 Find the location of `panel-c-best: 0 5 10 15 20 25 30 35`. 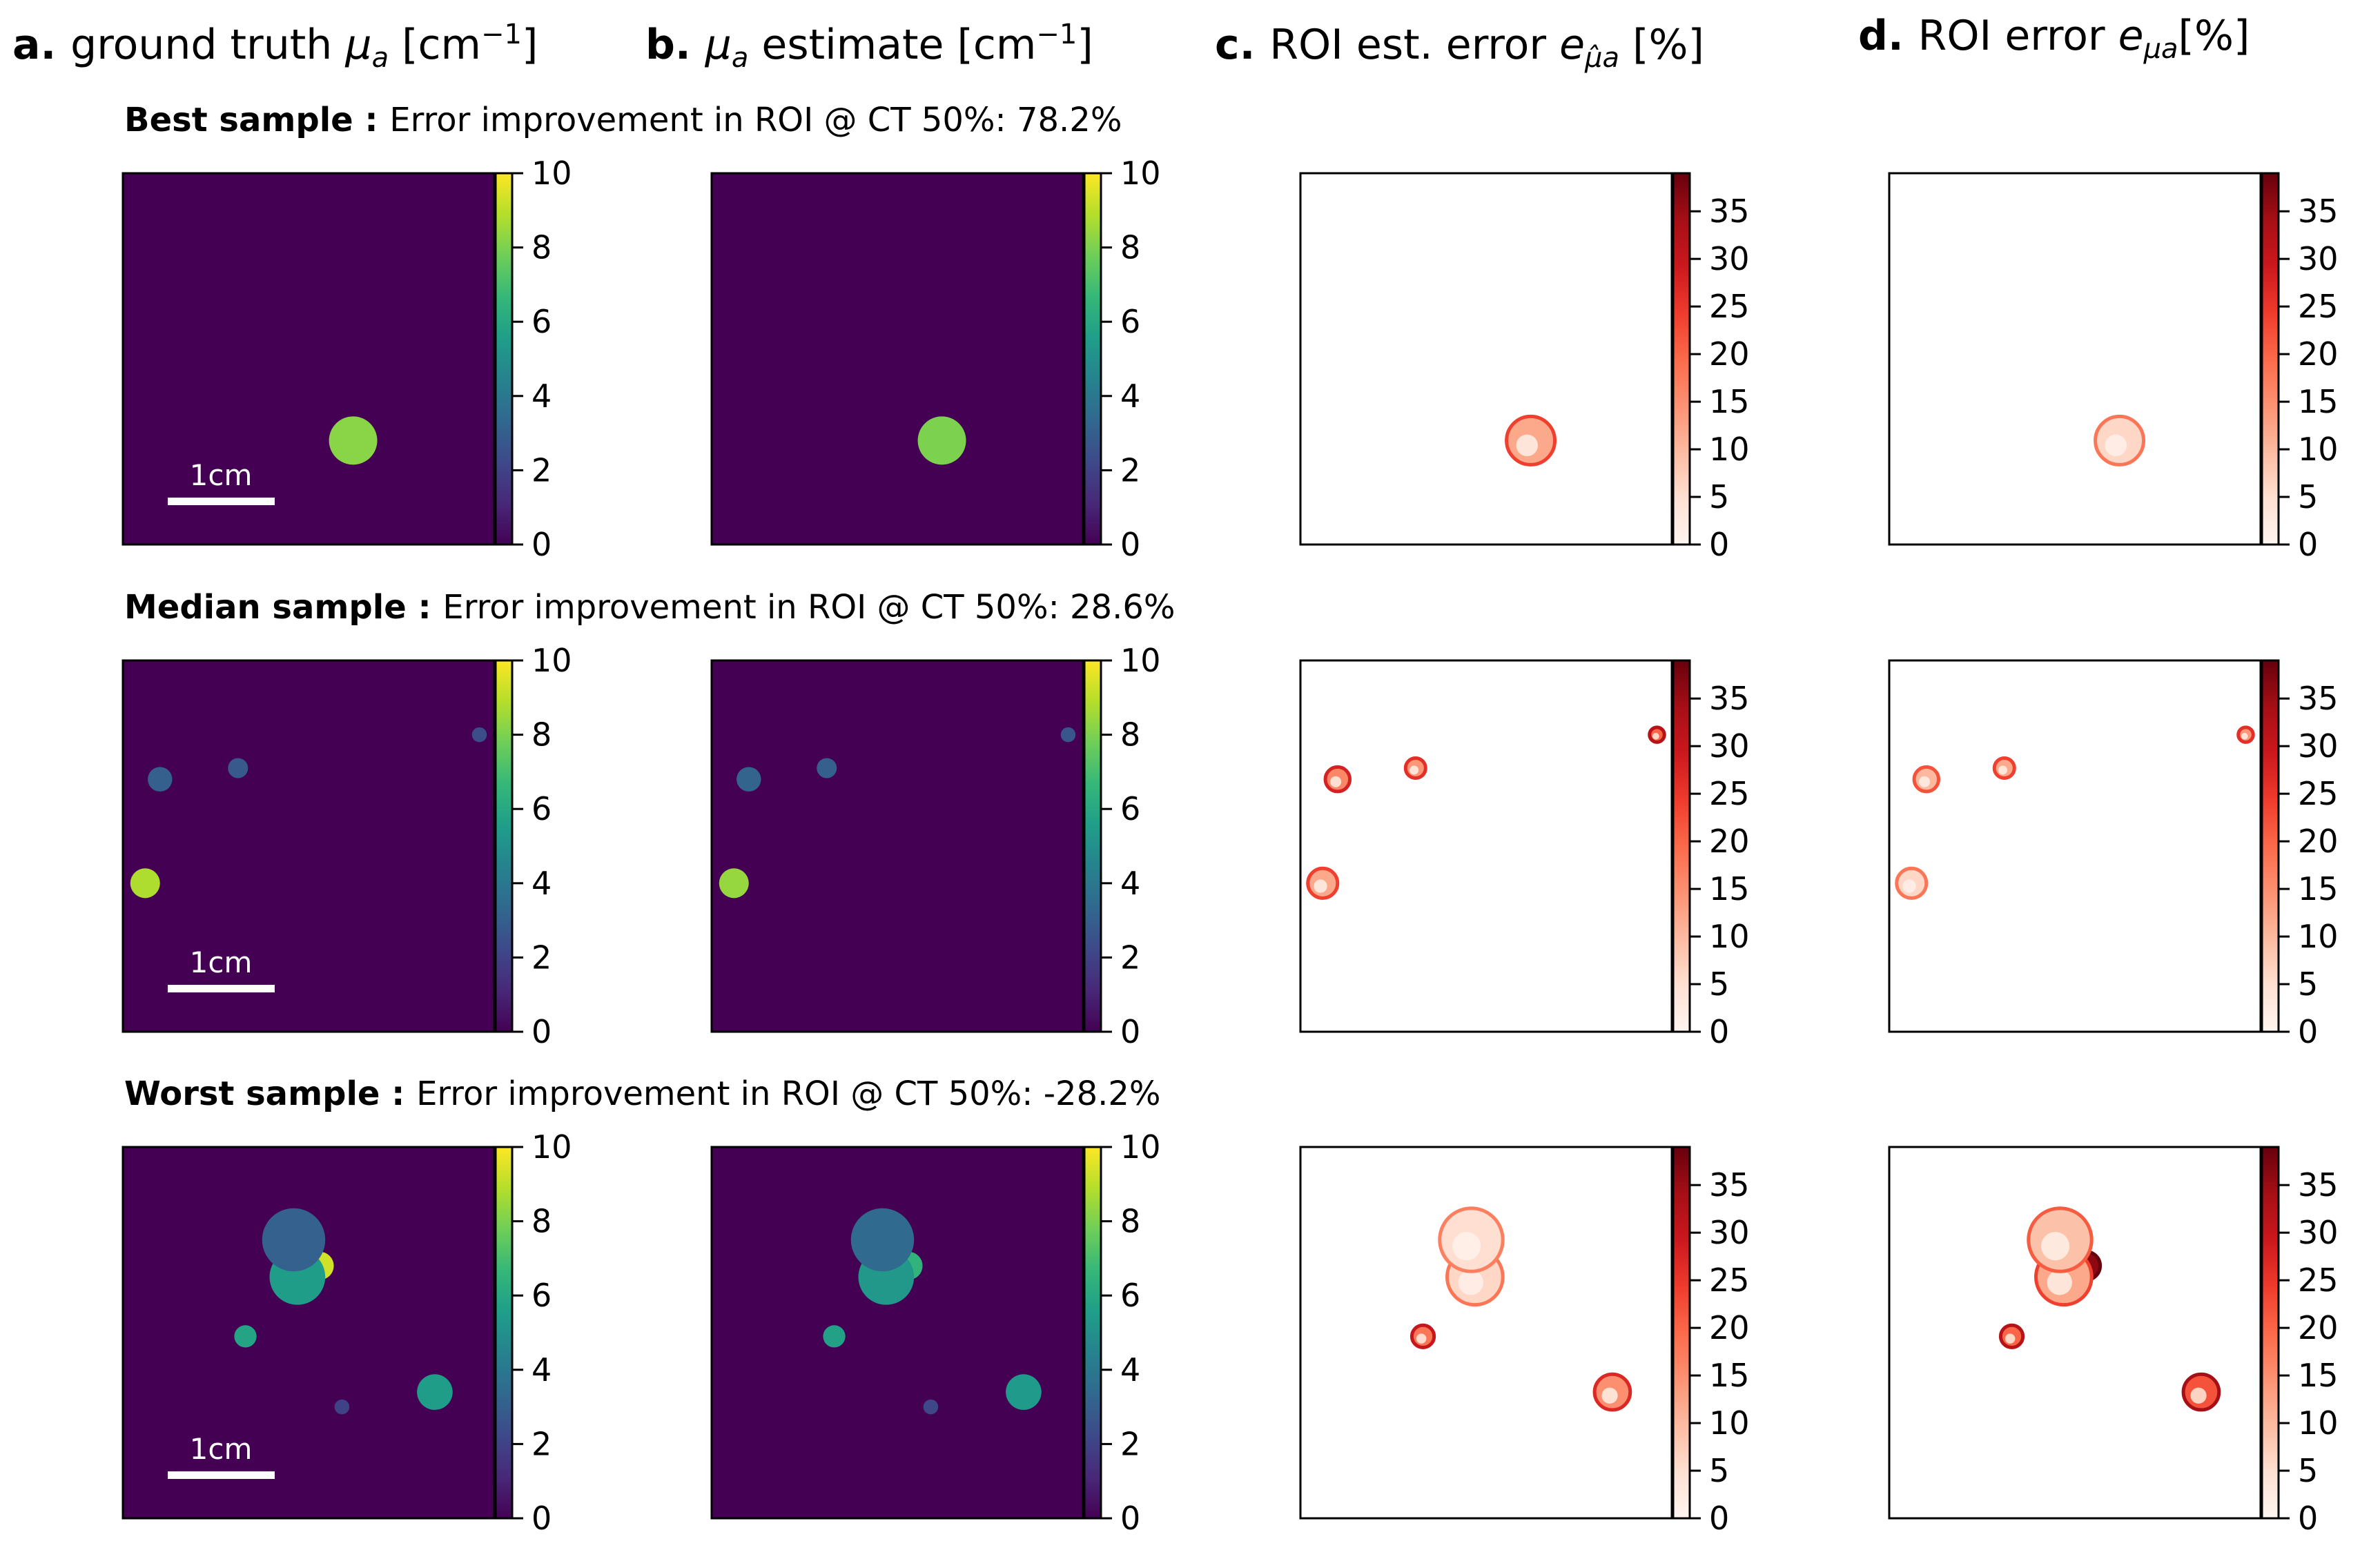

panel-c-best: 0 5 10 15 20 25 30 35 is located at coordinates (1524, 368).